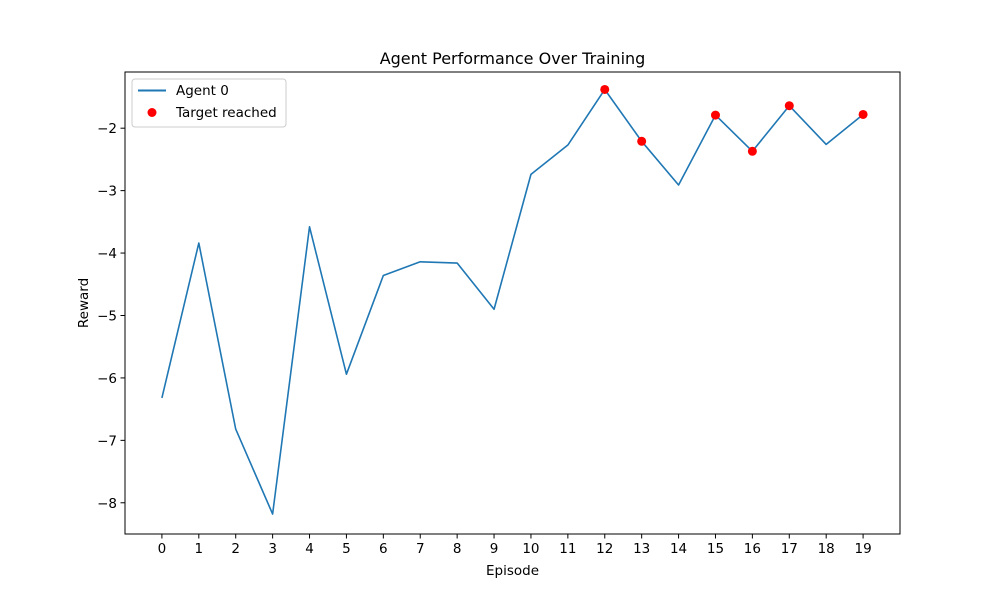 The height and width of the screenshot is (600, 1000). What do you see at coordinates (457, 549) in the screenshot?
I see `x-tick-label: 8` at bounding box center [457, 549].